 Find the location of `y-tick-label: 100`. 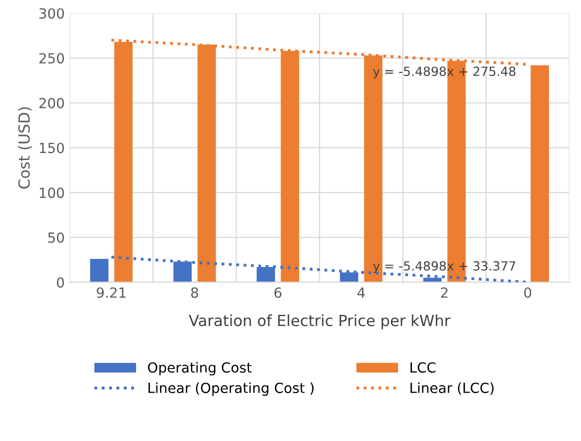

y-tick-label: 100 is located at coordinates (52, 193).